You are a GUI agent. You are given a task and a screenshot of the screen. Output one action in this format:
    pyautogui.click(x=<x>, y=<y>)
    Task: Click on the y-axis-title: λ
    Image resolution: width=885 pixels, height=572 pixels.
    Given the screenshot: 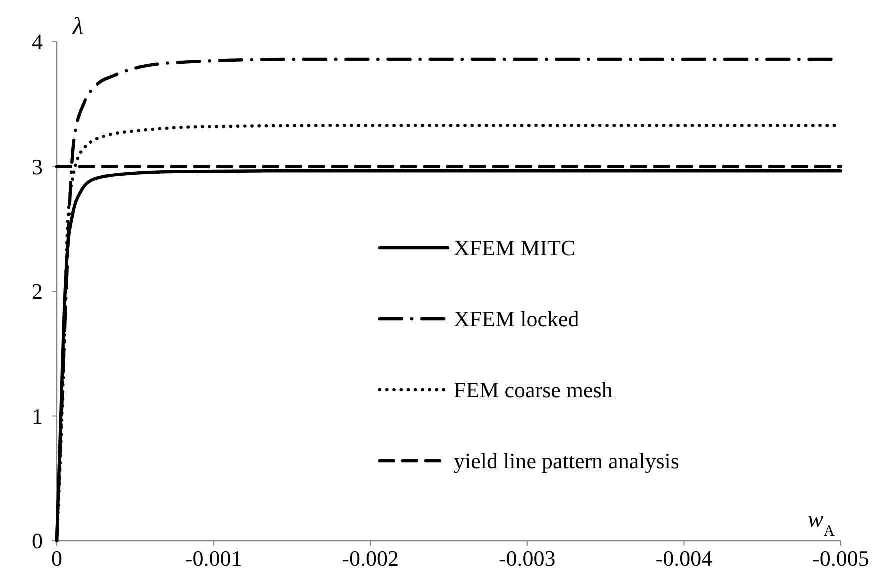 What is the action you would take?
    pyautogui.click(x=78, y=27)
    